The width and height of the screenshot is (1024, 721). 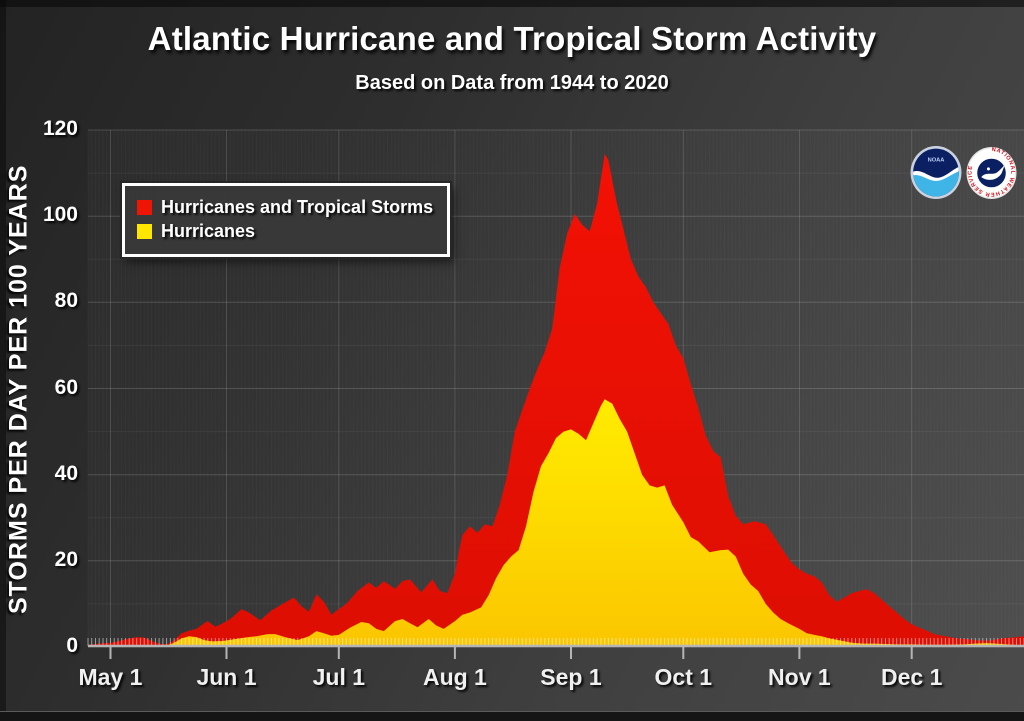 I want to click on legend-swatch-red, so click(x=144, y=207).